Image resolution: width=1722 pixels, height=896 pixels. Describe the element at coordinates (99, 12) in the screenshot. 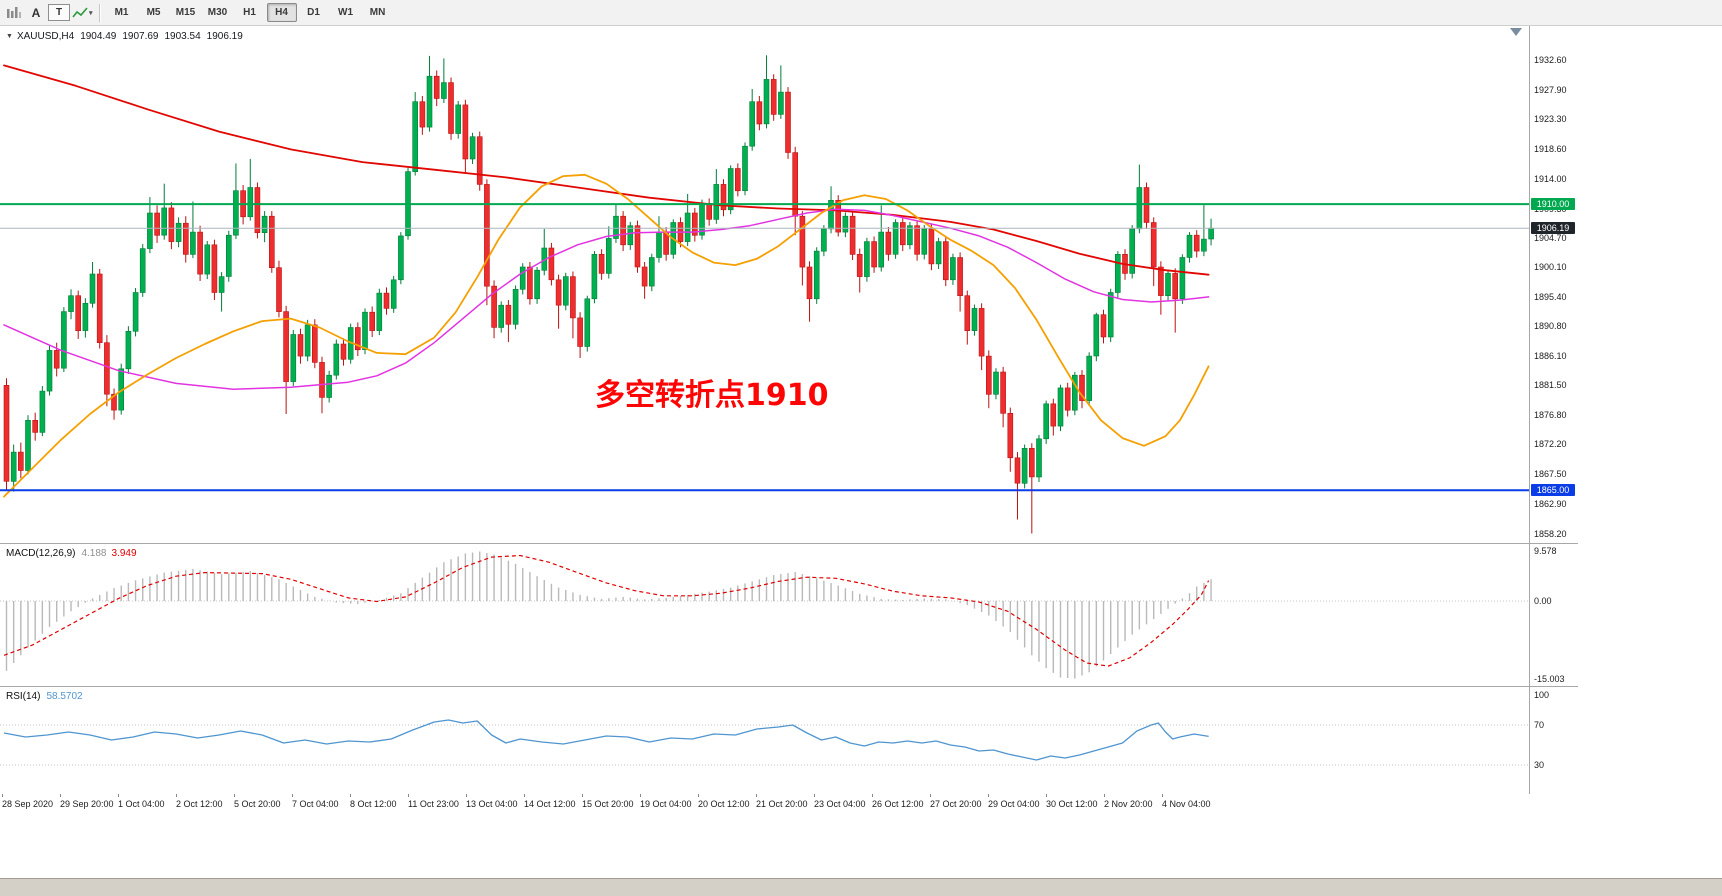

I see `toolbar-separator` at that location.